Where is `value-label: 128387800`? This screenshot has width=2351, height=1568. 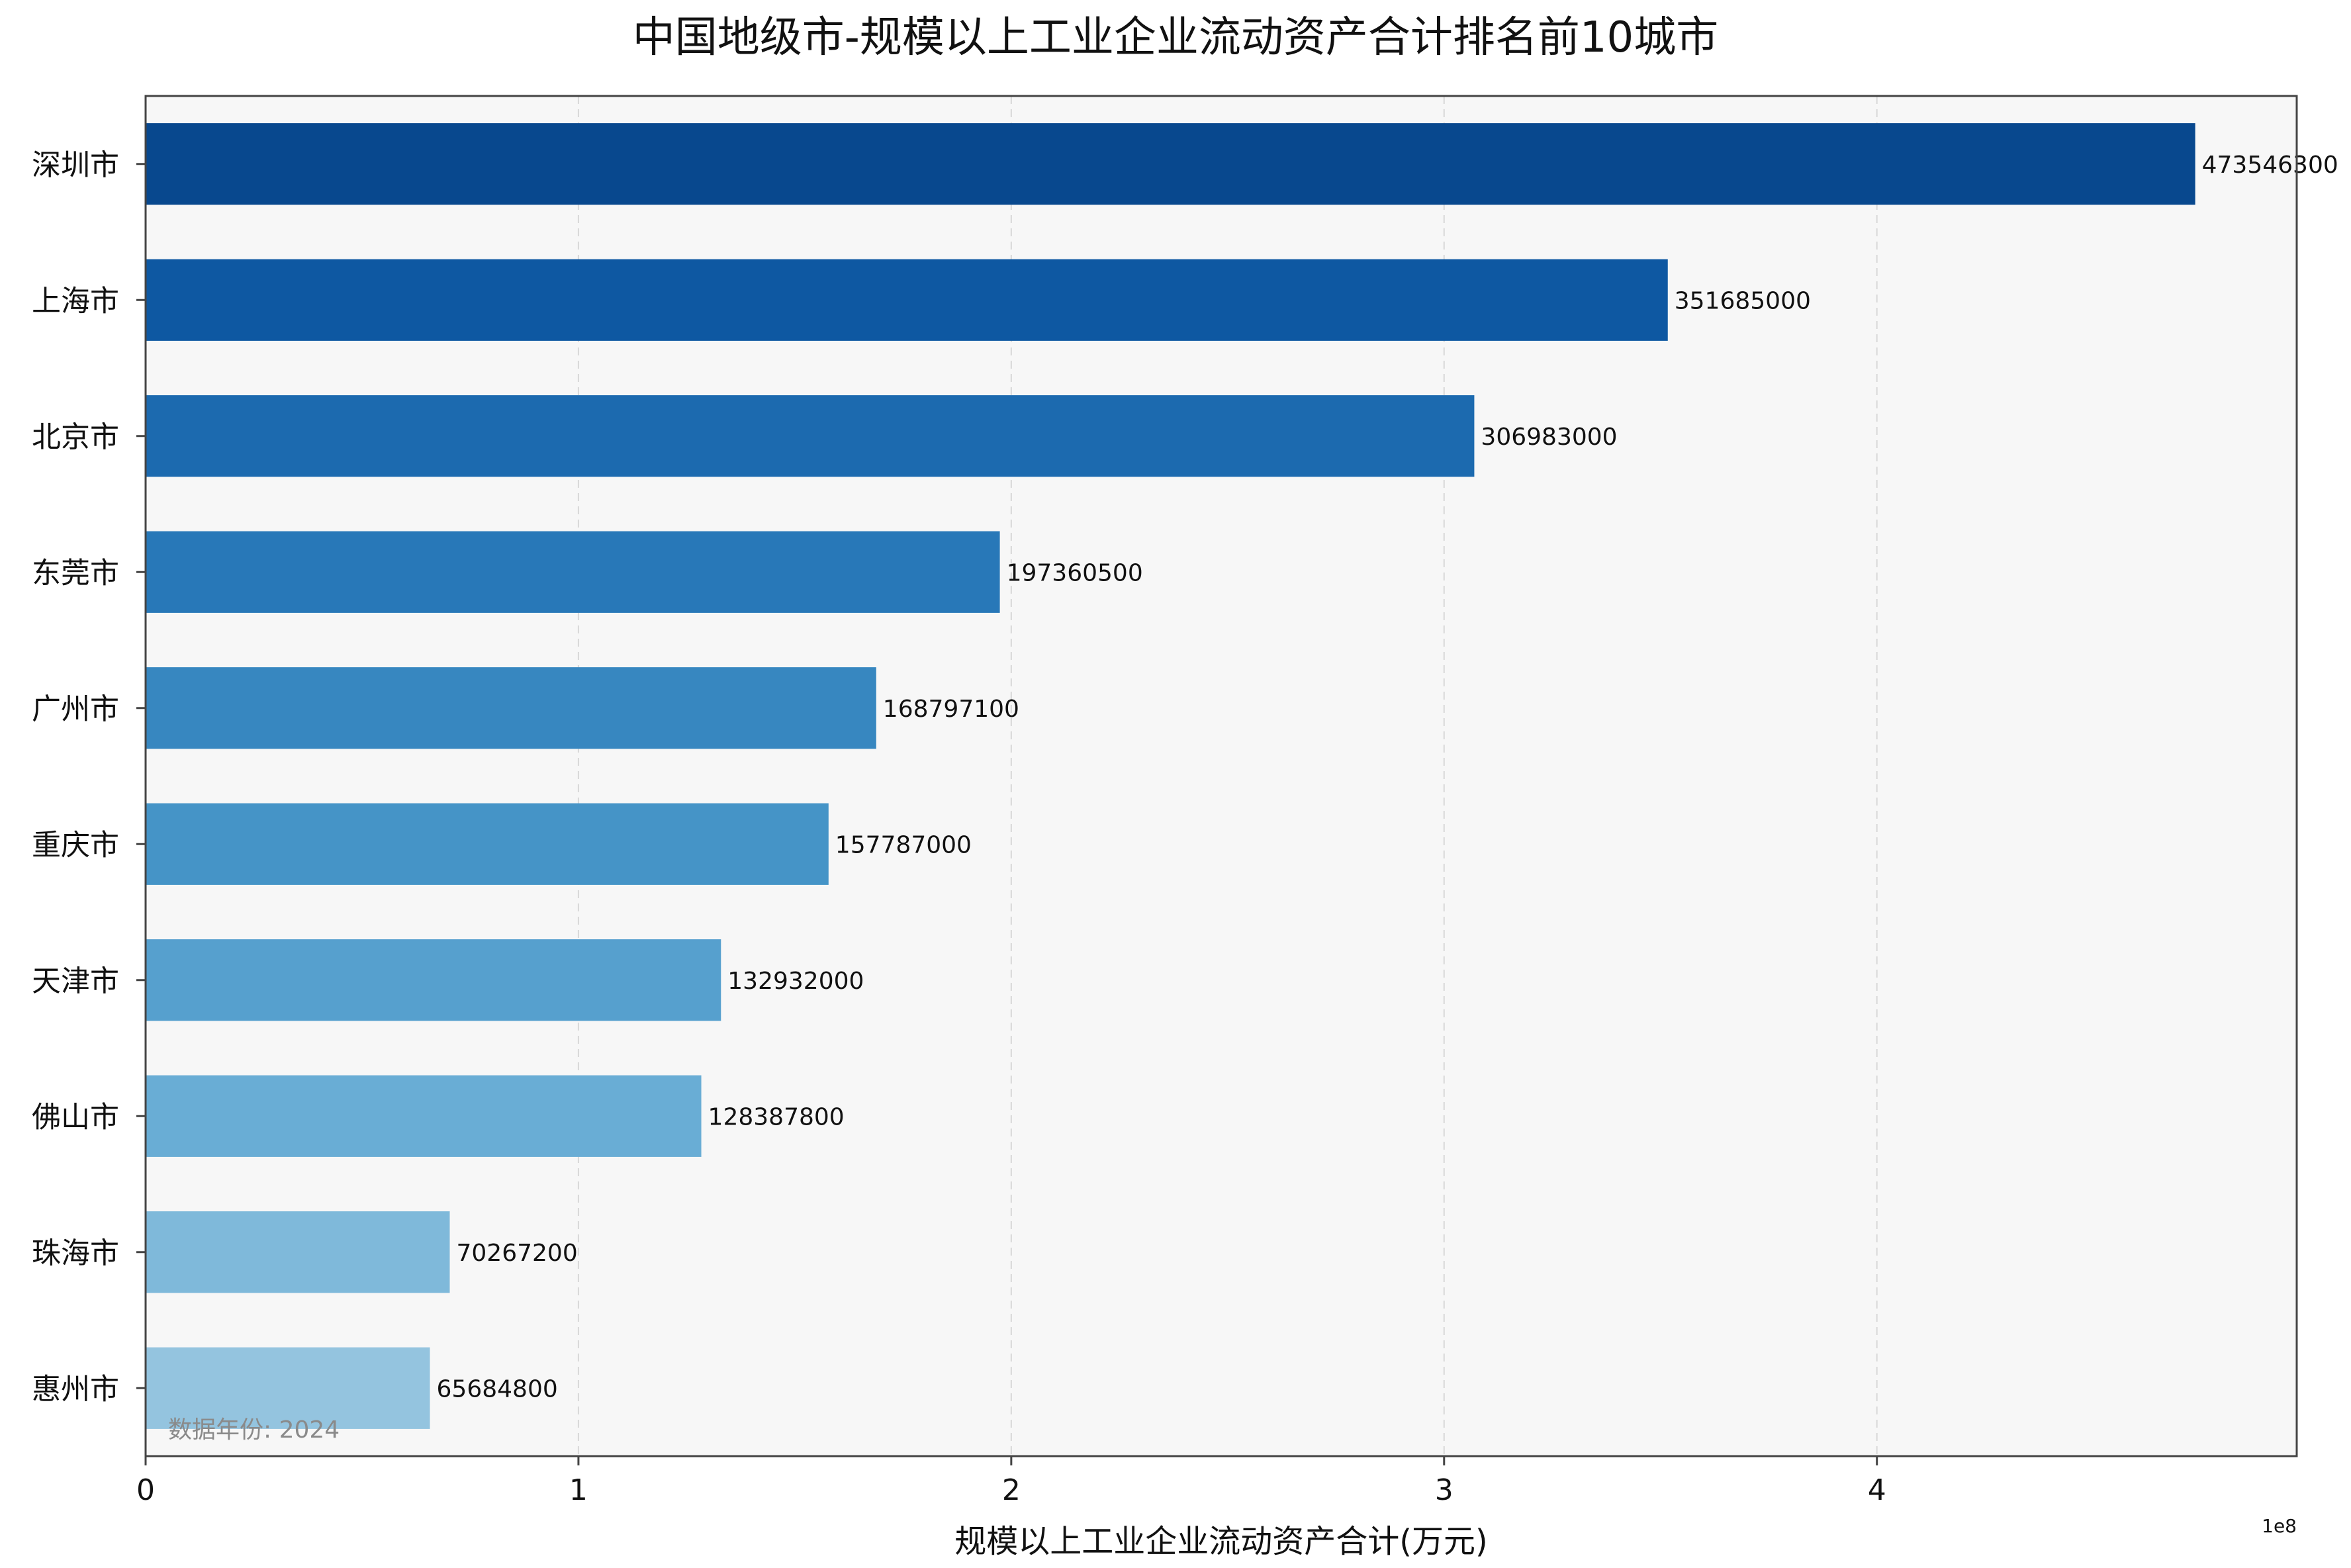
value-label: 128387800 is located at coordinates (776, 1116).